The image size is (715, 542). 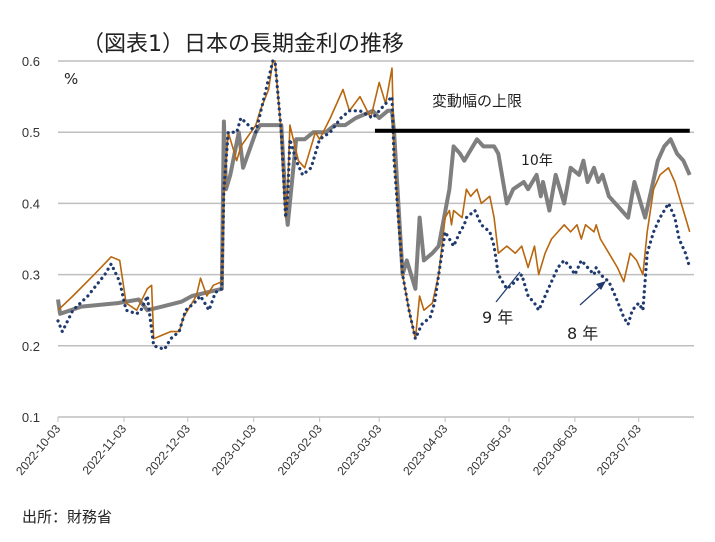 I want to click on x-tick-label: 2023-03-03, so click(x=359, y=450).